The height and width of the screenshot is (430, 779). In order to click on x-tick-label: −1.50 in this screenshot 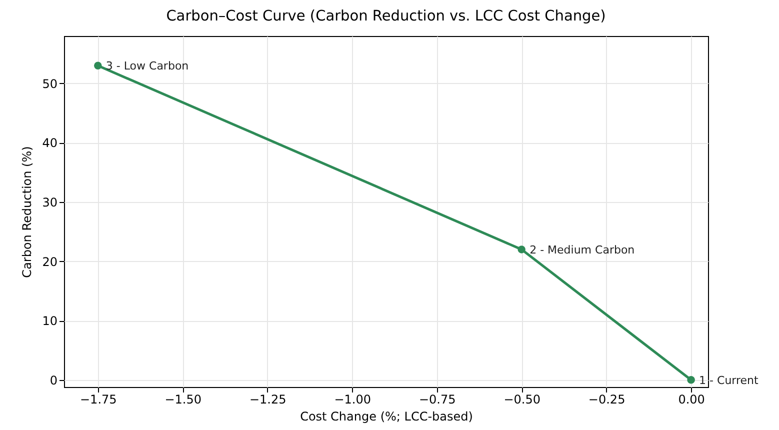, I will do `click(183, 399)`.